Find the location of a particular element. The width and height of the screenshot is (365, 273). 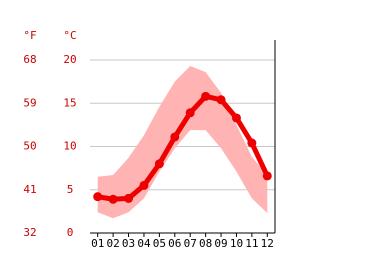

y2-tick-label: 68 is located at coordinates (29, 59).